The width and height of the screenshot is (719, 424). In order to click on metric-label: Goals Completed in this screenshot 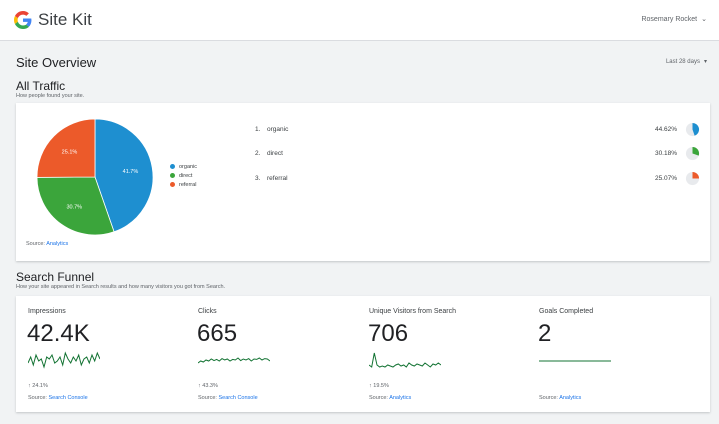, I will do `click(566, 311)`.